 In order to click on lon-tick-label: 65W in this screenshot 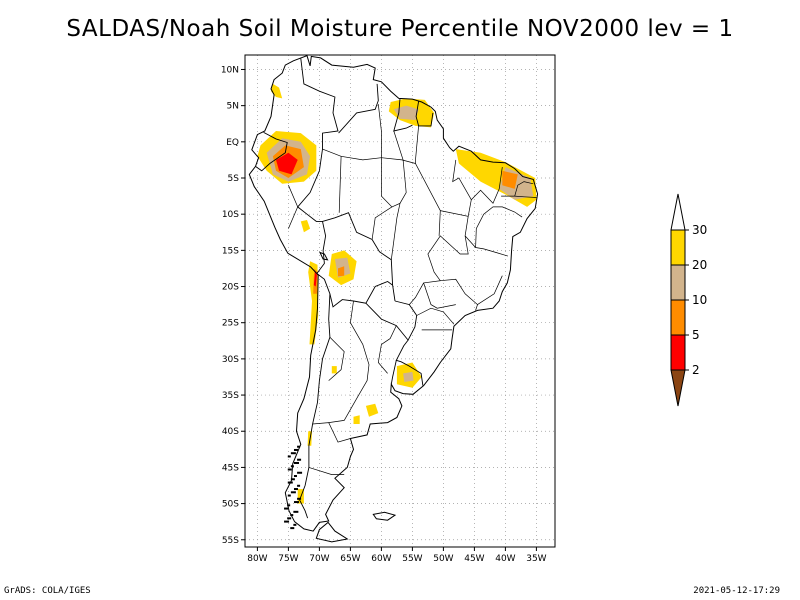, I will do `click(350, 559)`.